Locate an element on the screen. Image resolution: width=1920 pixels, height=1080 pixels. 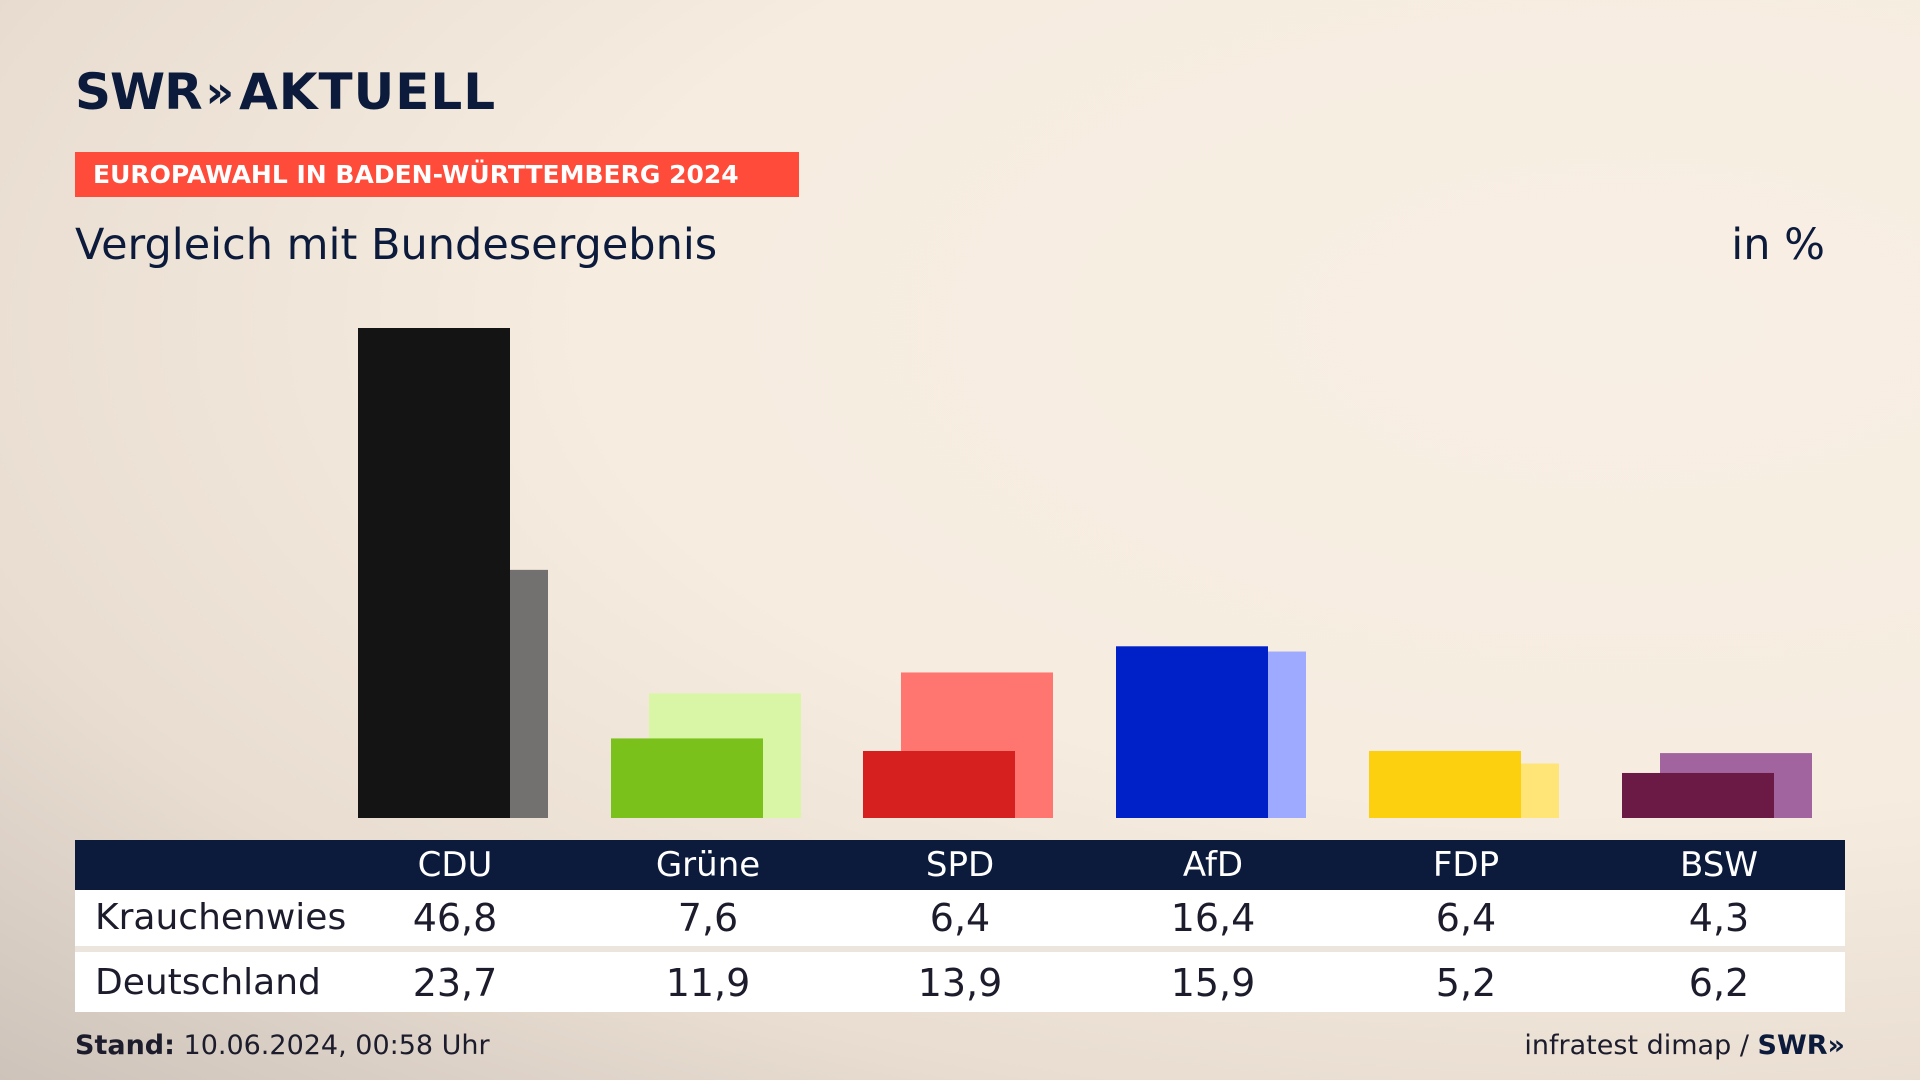
bar-krauchenwies-afd is located at coordinates (1192, 732).